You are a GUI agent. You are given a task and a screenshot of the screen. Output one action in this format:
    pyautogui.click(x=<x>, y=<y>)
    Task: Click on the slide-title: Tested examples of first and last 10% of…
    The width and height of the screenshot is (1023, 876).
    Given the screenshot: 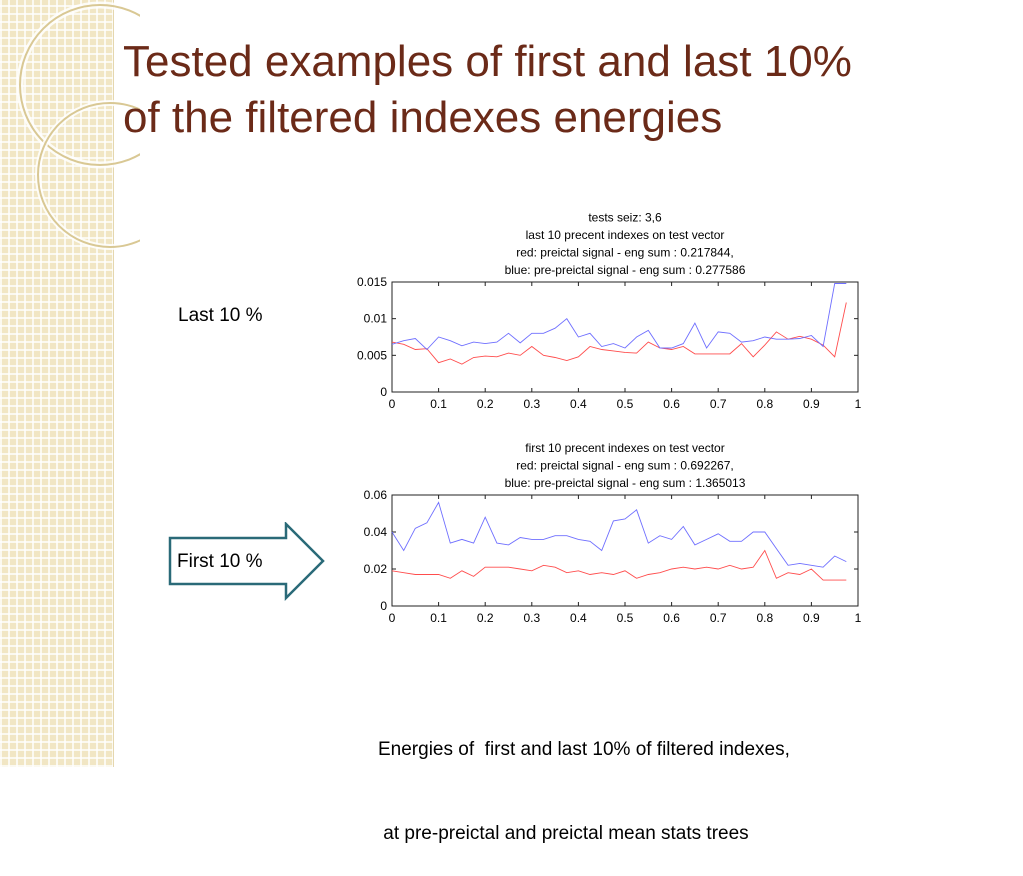 What is the action you would take?
    pyautogui.click(x=570, y=90)
    